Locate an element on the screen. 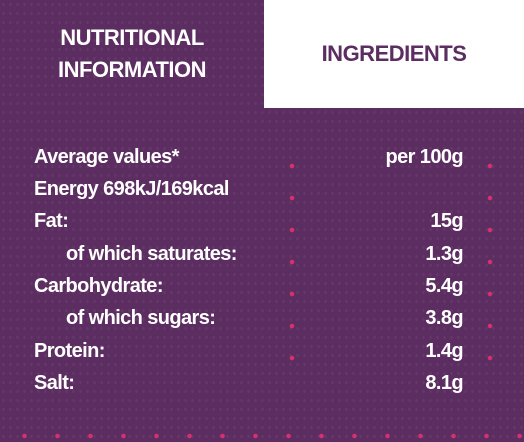 The height and width of the screenshot is (442, 524). row-label: Protein: is located at coordinates (69, 350).